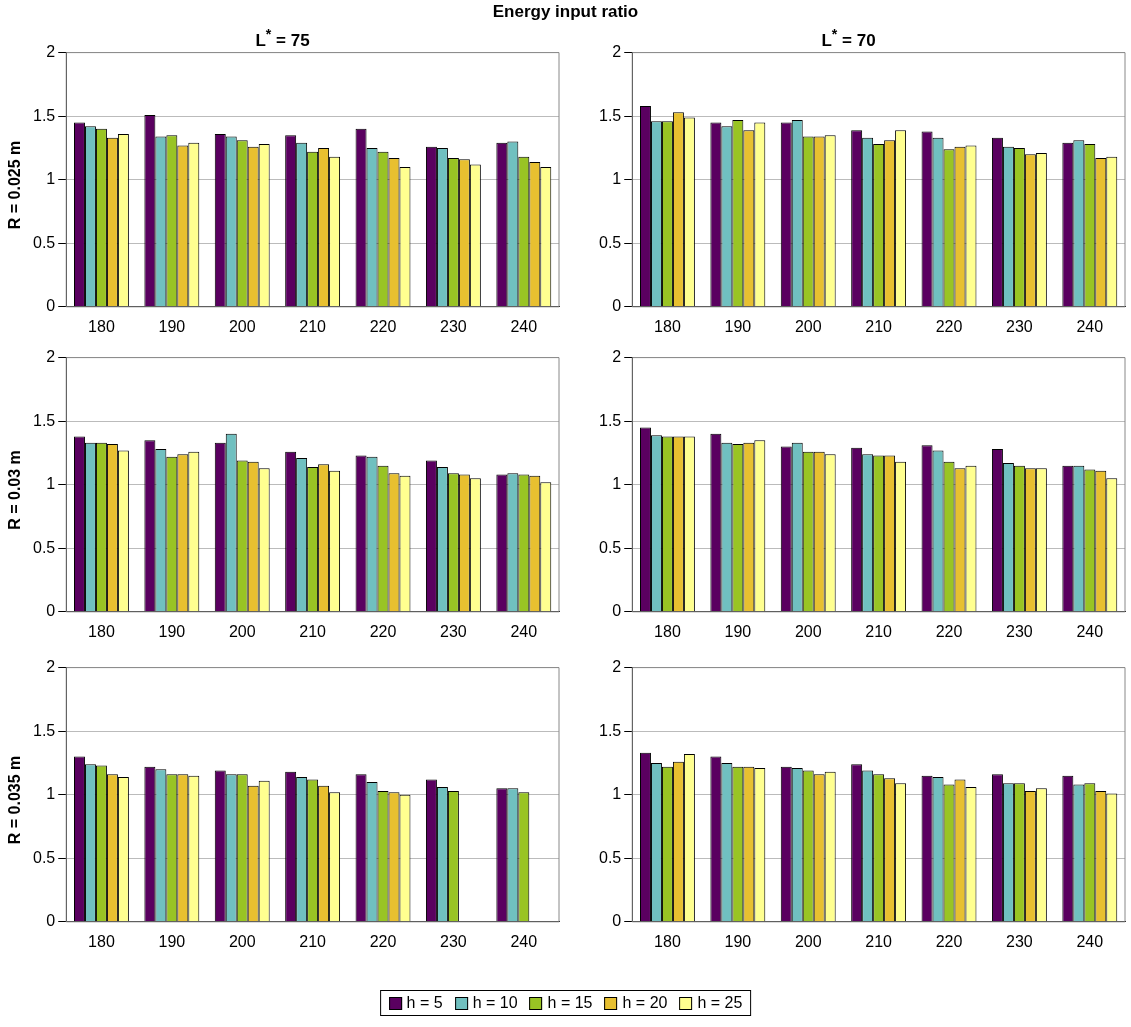 The height and width of the screenshot is (1027, 1131). What do you see at coordinates (15, 800) in the screenshot?
I see `y-axis-title: R = 0.035 m` at bounding box center [15, 800].